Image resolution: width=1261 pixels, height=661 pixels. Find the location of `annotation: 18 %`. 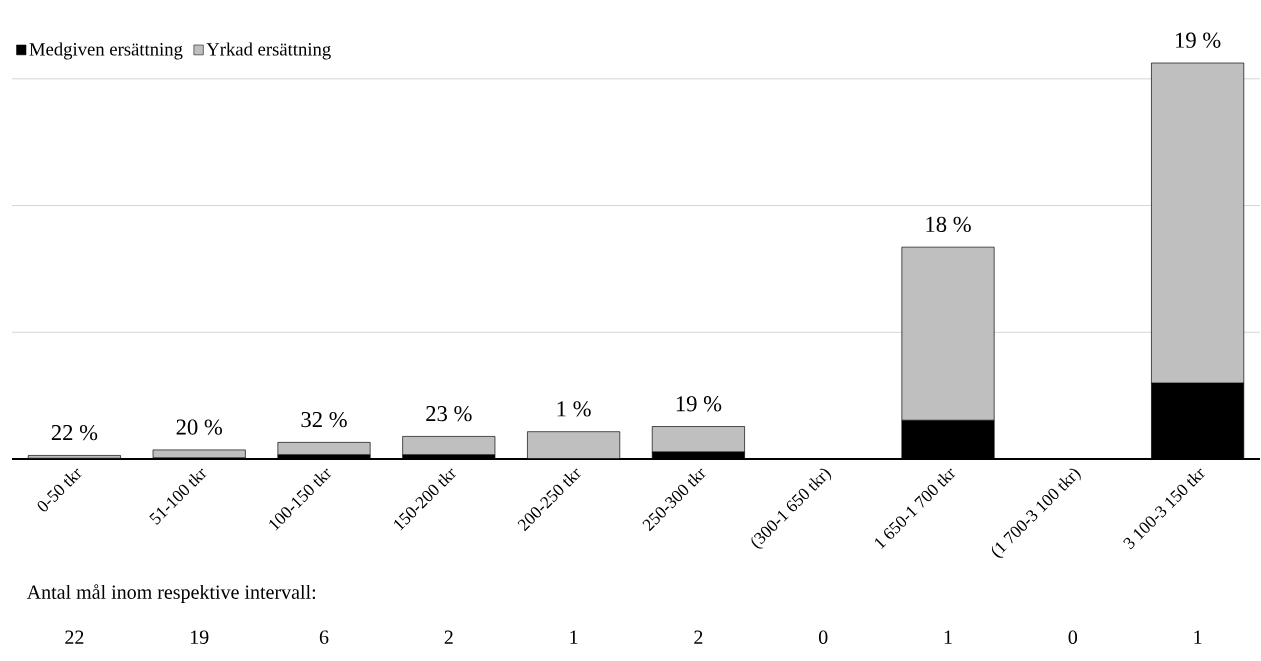

annotation: 18 % is located at coordinates (948, 224).